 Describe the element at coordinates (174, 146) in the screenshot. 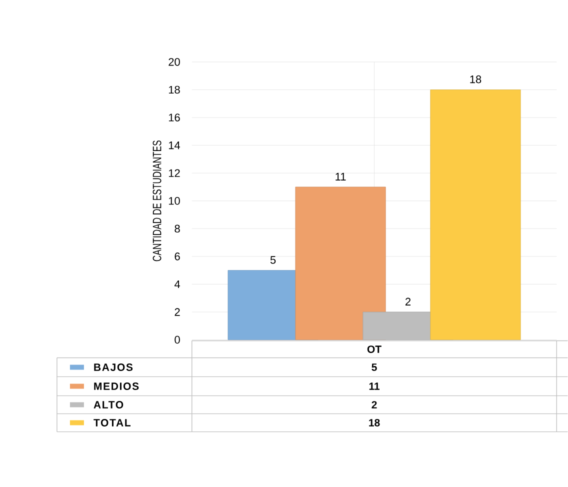

I see `y-tick-label: 14` at that location.